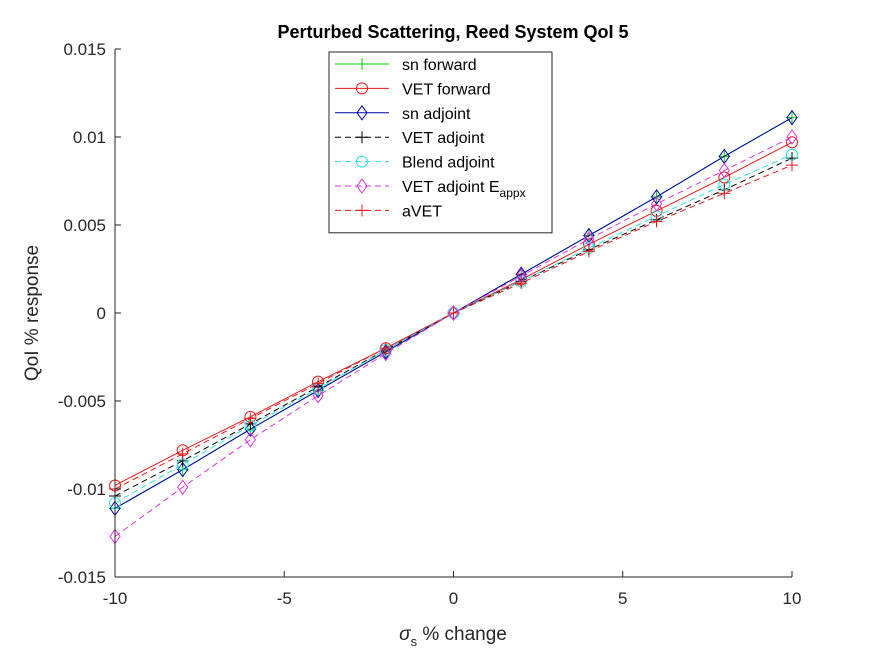  I want to click on x-axis-label-text: % change, so click(462, 634).